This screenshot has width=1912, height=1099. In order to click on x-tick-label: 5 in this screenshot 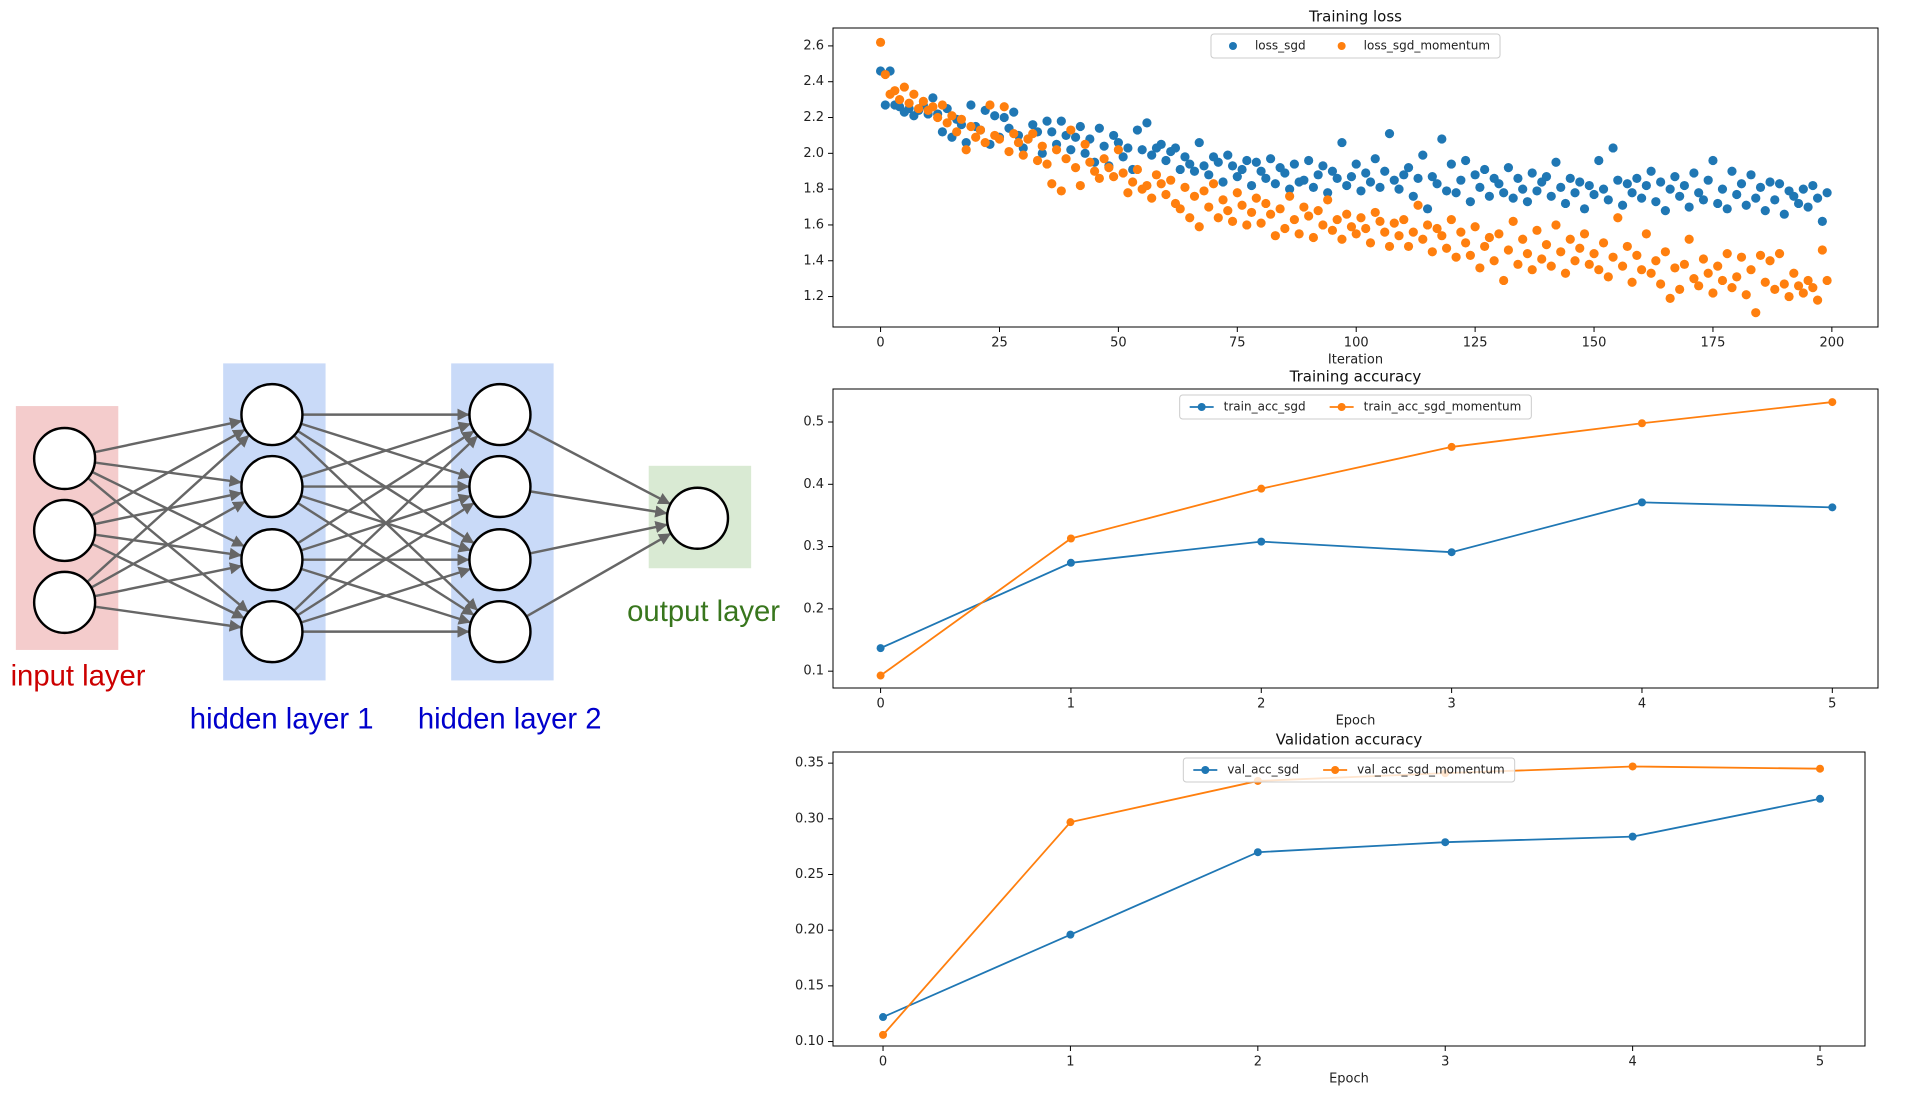, I will do `click(1832, 704)`.